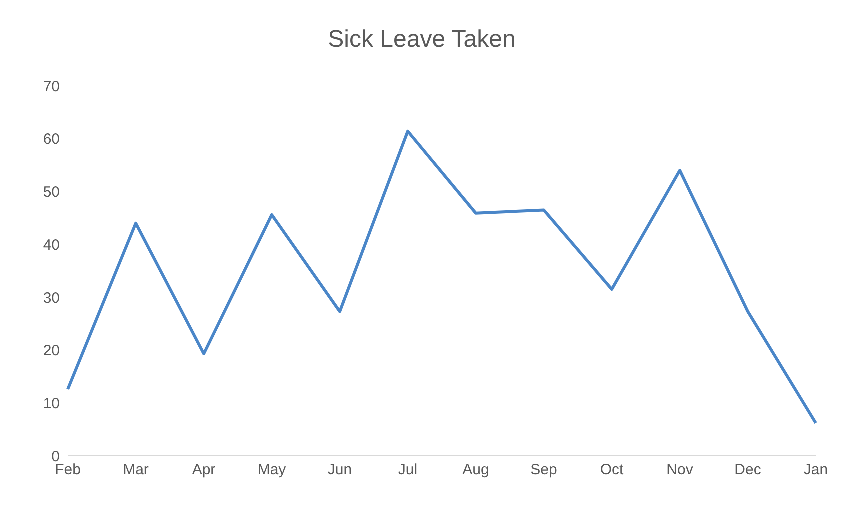  Describe the element at coordinates (422, 40) in the screenshot. I see `chart-title: Sick Leave Taken` at that location.